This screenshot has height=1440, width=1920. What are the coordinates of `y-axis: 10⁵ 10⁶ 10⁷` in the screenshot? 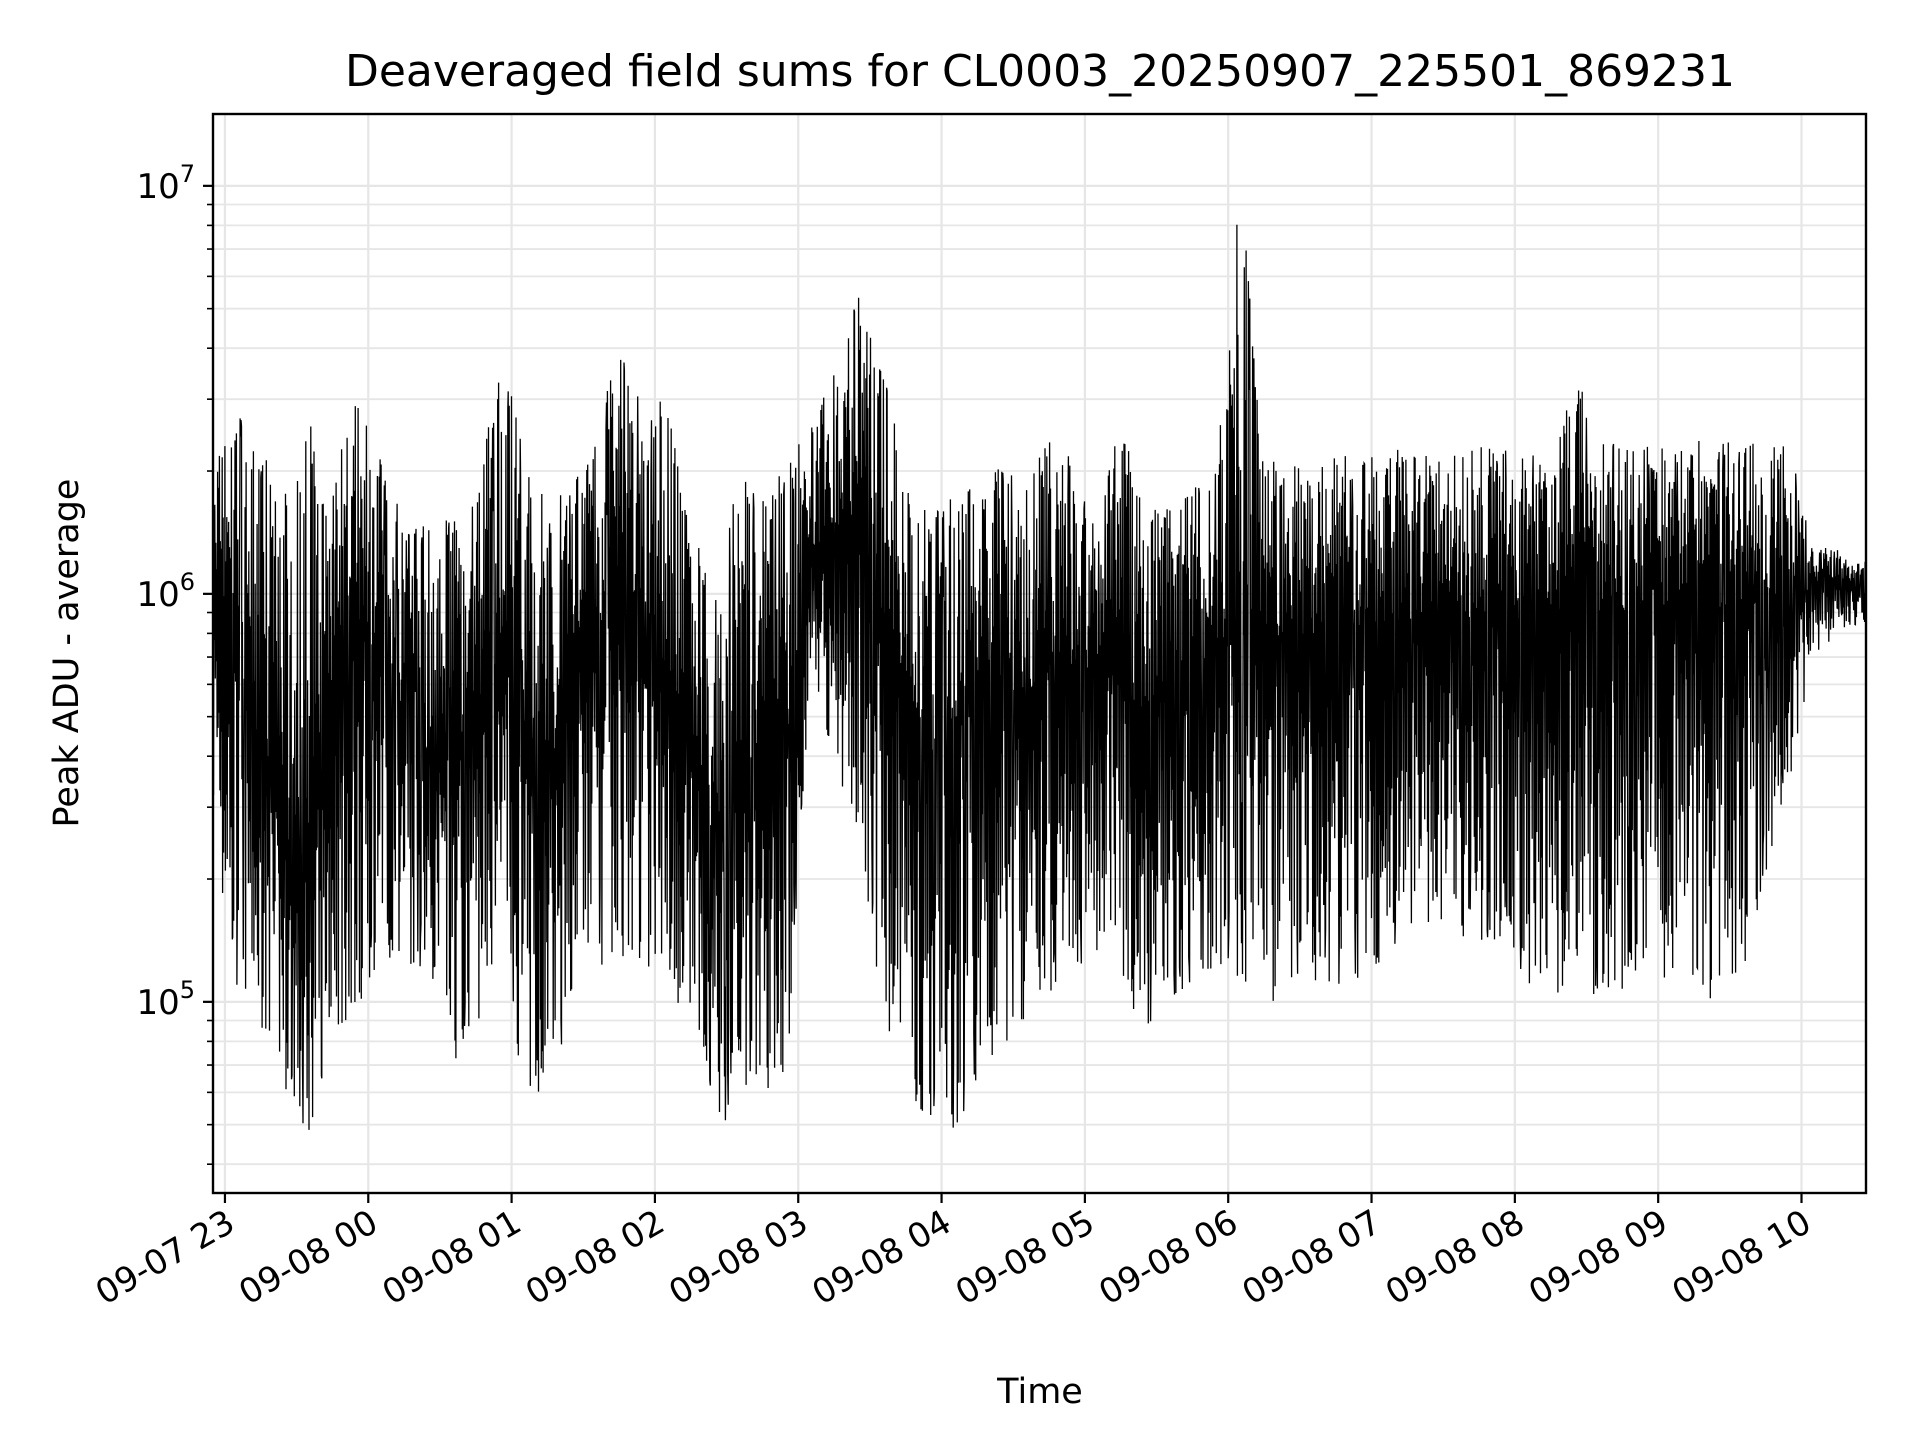 It's located at (174, 663).